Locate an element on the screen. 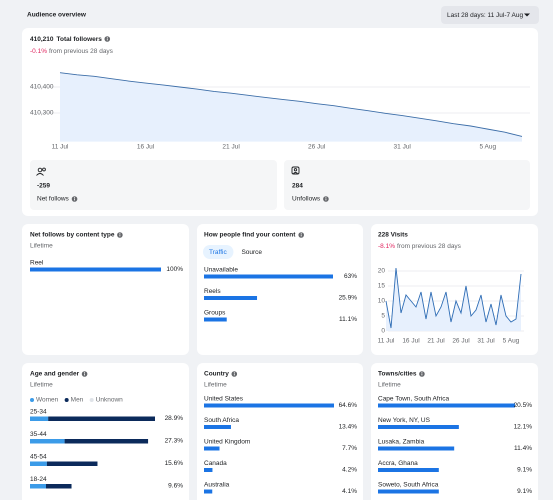  followers-heading: 410,210 Total followers is located at coordinates (66, 39).